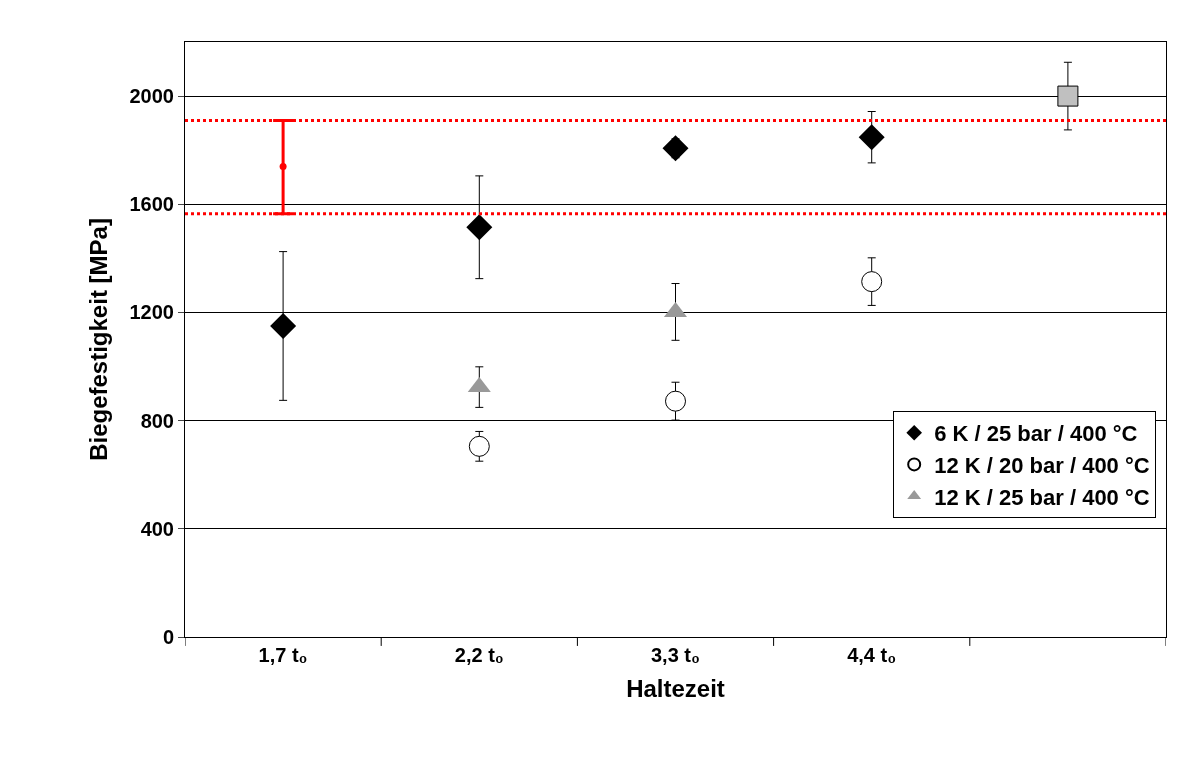  I want to click on y-tick-label: 0, so click(168, 637).